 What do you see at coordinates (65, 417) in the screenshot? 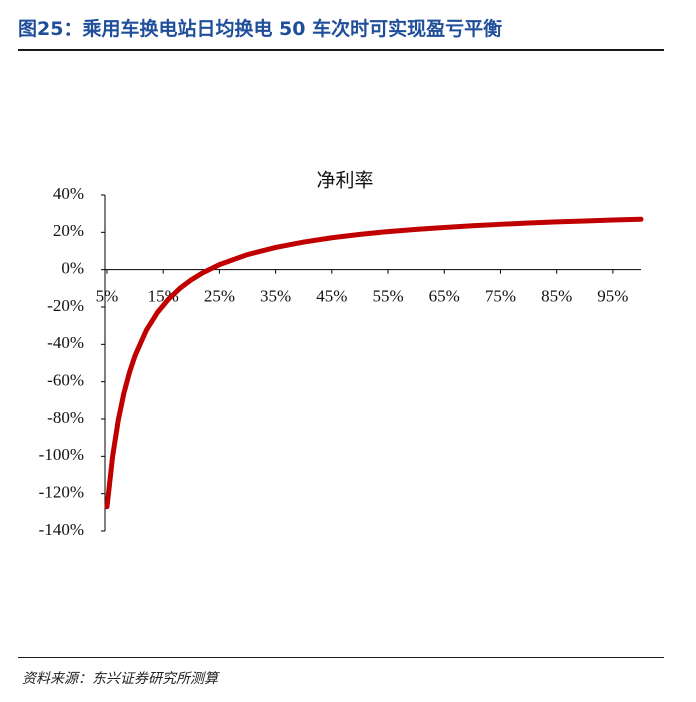
I see `y-tick-label: -80%` at bounding box center [65, 417].